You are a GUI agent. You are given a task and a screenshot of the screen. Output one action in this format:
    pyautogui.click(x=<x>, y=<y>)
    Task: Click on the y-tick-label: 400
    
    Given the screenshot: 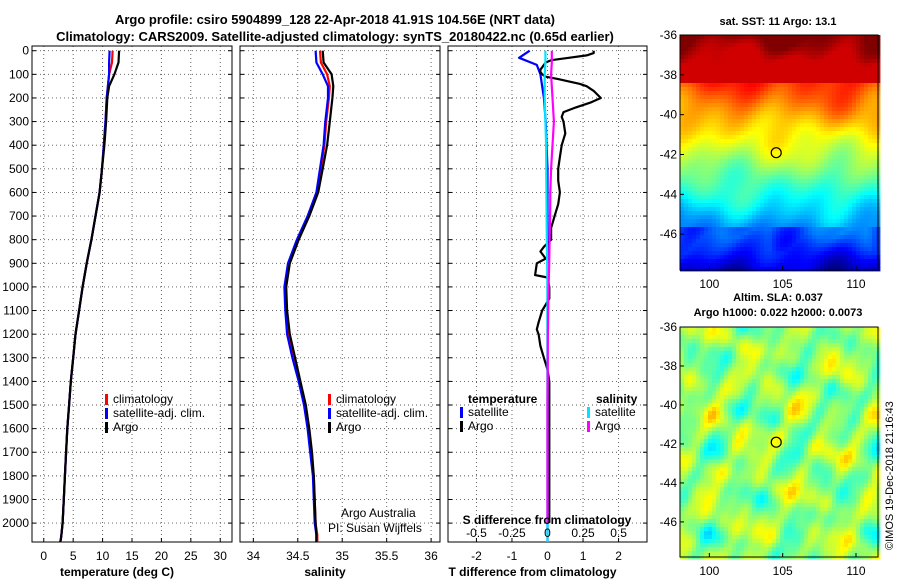 What is the action you would take?
    pyautogui.click(x=19, y=145)
    